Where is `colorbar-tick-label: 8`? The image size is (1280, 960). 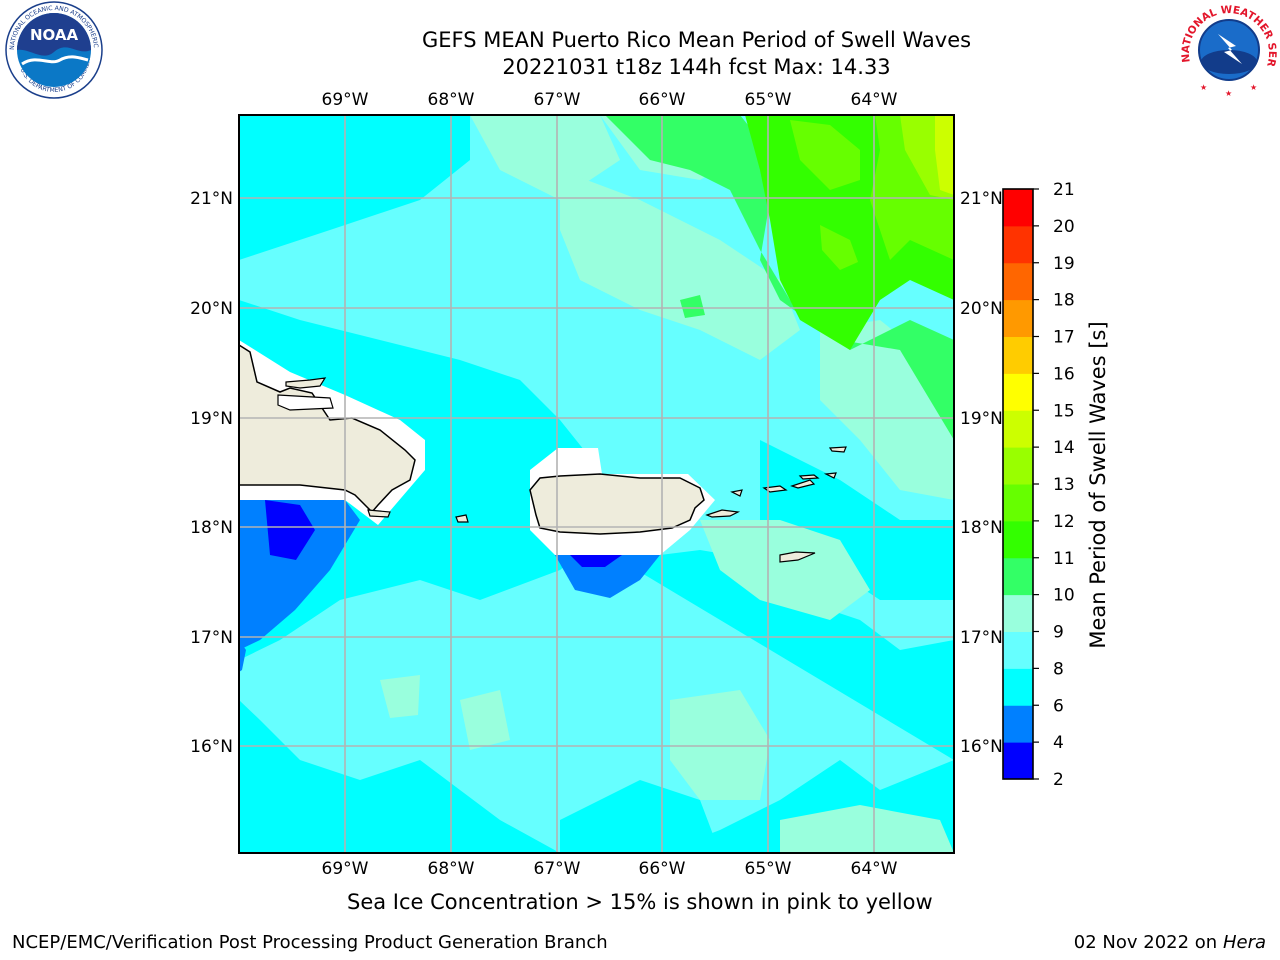
colorbar-tick-label: 8 is located at coordinates (1058, 669).